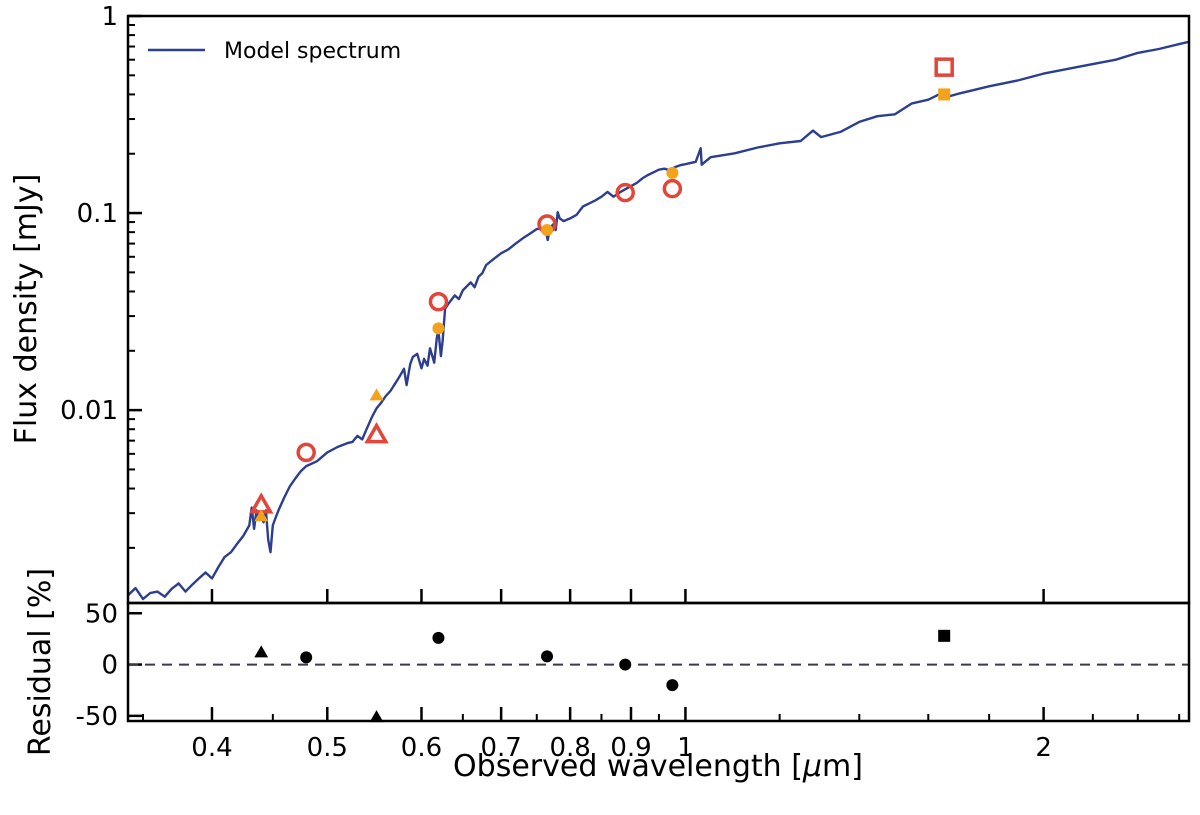 The width and height of the screenshot is (1200, 815). I want to click on residual-axis-label: Residual [%], so click(40, 662).